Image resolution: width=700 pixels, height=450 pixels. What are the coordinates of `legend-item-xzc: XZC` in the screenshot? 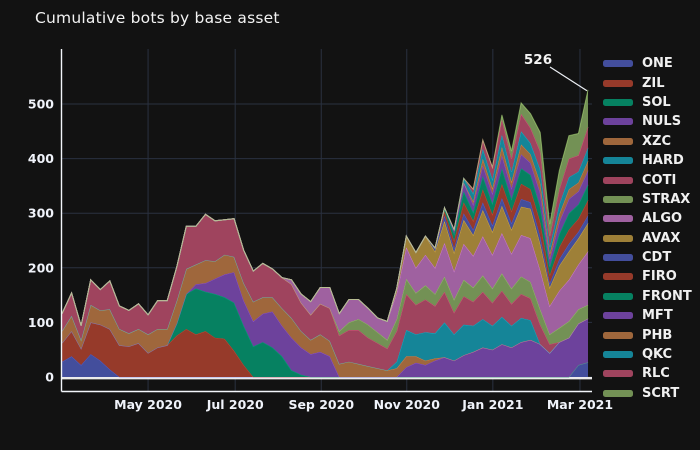 It's located at (647, 141).